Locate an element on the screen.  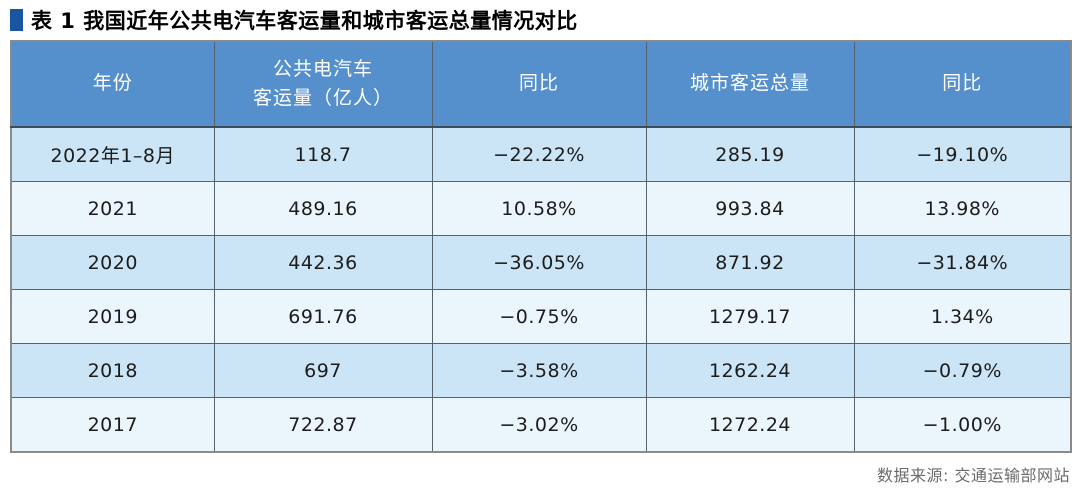
cell-urban-total: 1279.17 is located at coordinates (750, 316).